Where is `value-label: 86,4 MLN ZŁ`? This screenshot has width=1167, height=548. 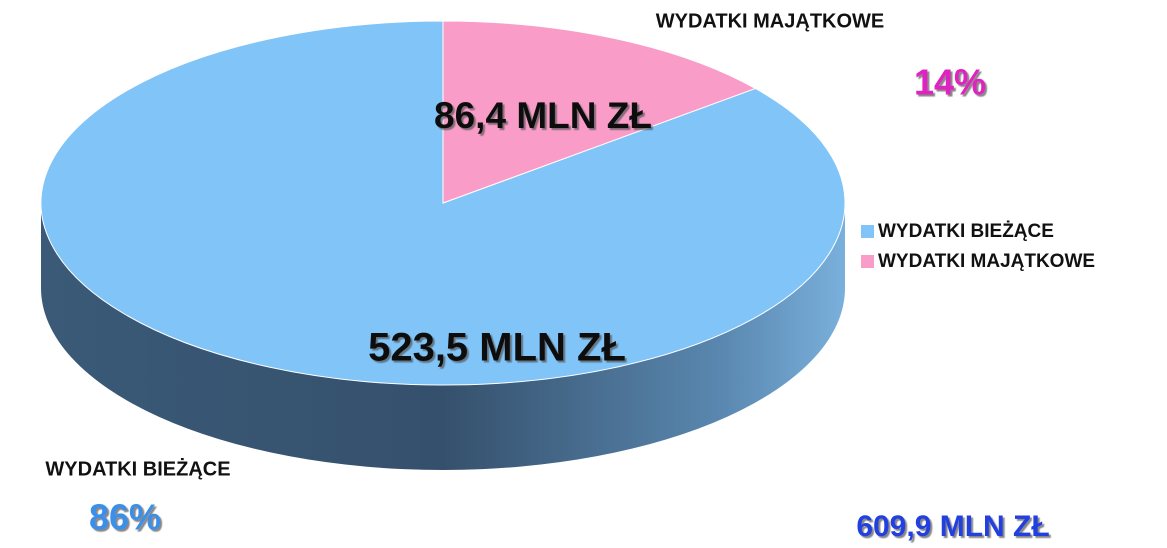 value-label: 86,4 MLN ZŁ is located at coordinates (543, 115).